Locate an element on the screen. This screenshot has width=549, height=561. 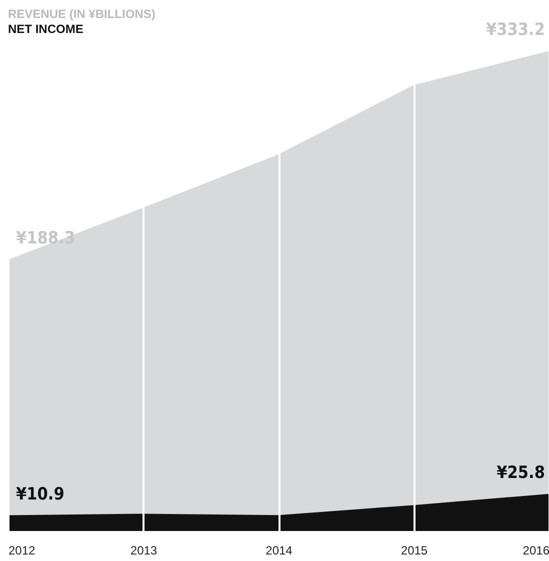
x-tick-label: 2012 is located at coordinates (22, 551).